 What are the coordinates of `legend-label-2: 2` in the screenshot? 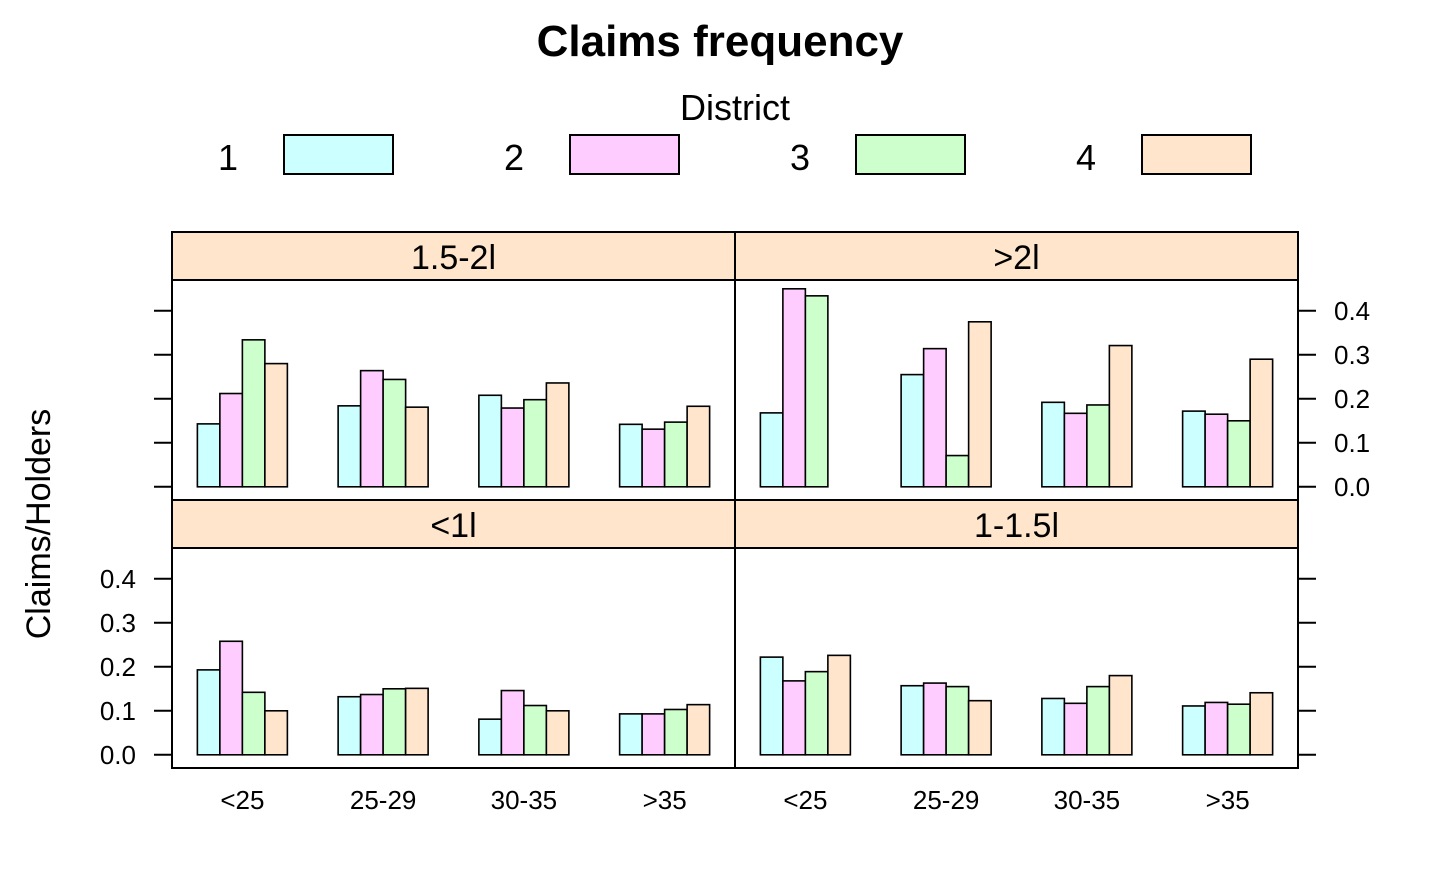 It's located at (514, 157).